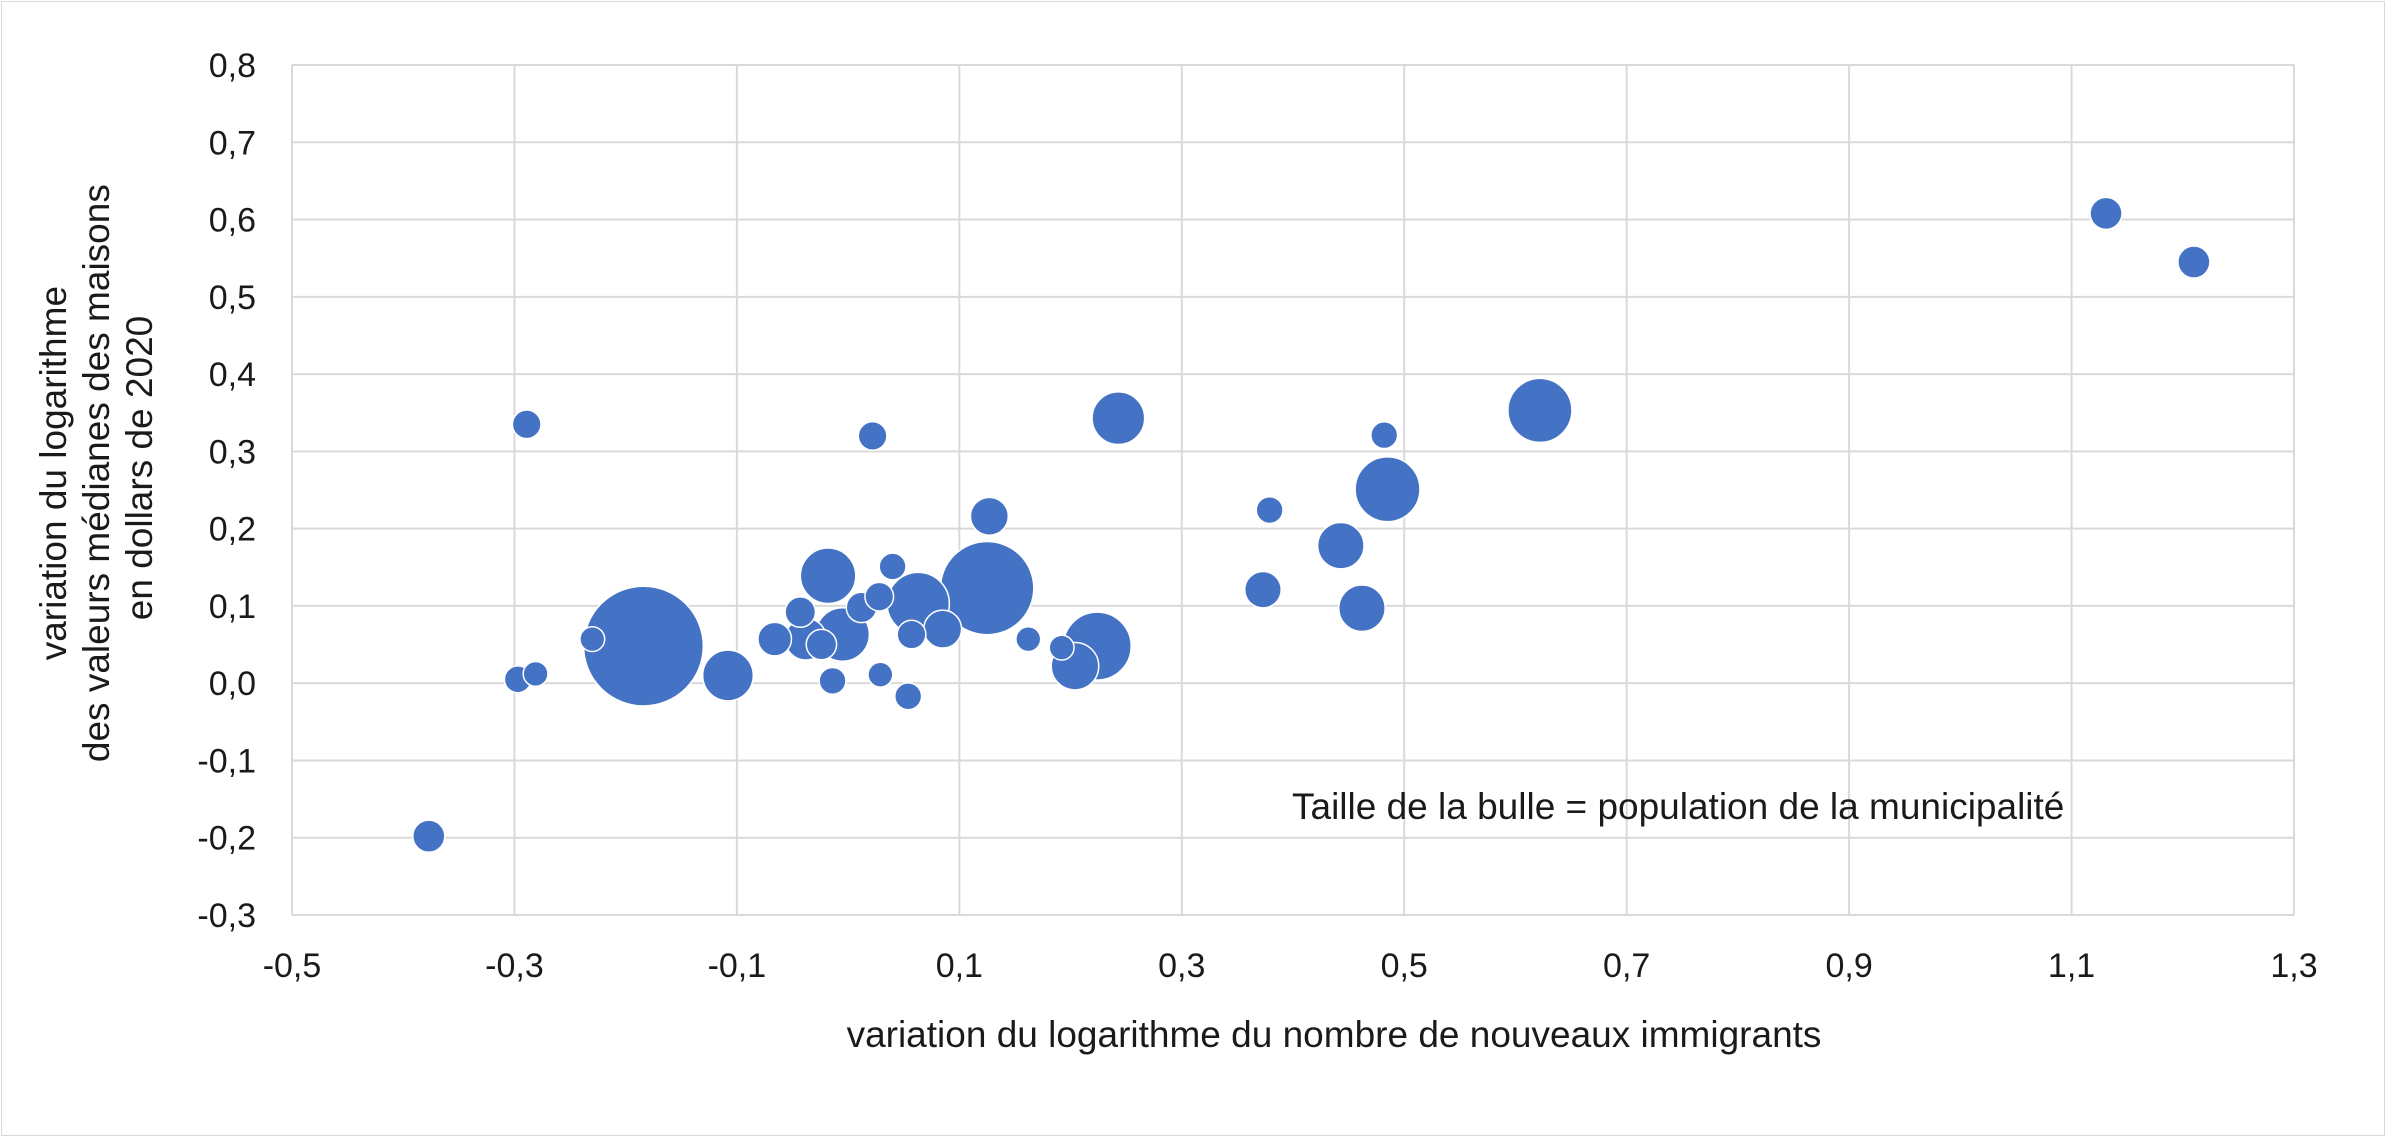 The width and height of the screenshot is (2388, 1139). I want to click on x-tick-label: 1,1, so click(2071, 966).